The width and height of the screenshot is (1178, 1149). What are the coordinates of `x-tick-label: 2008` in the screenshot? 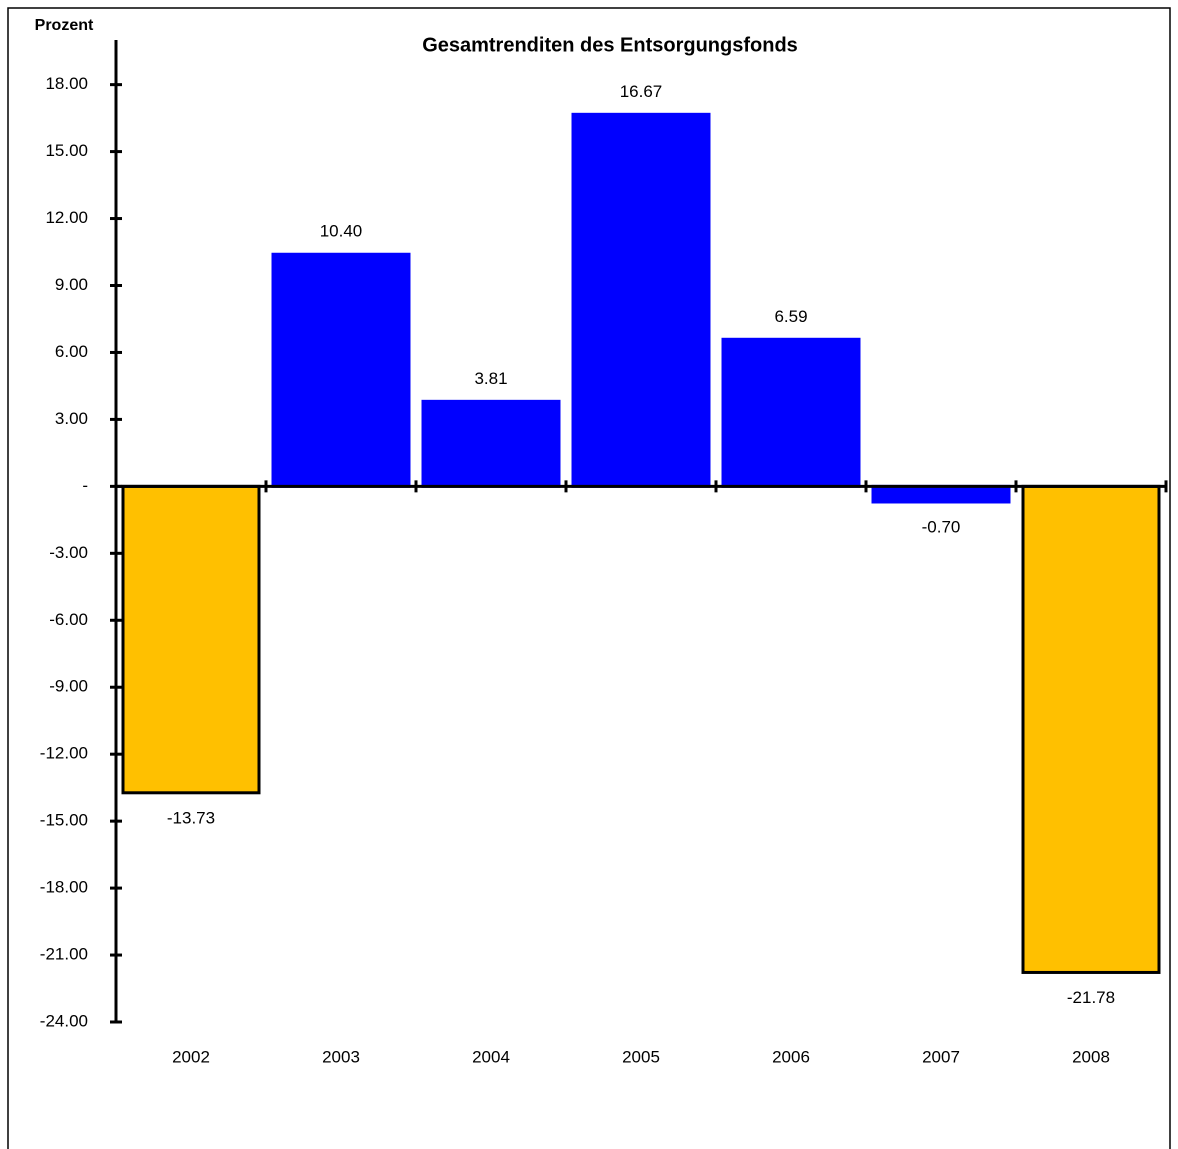 It's located at (1091, 1056).